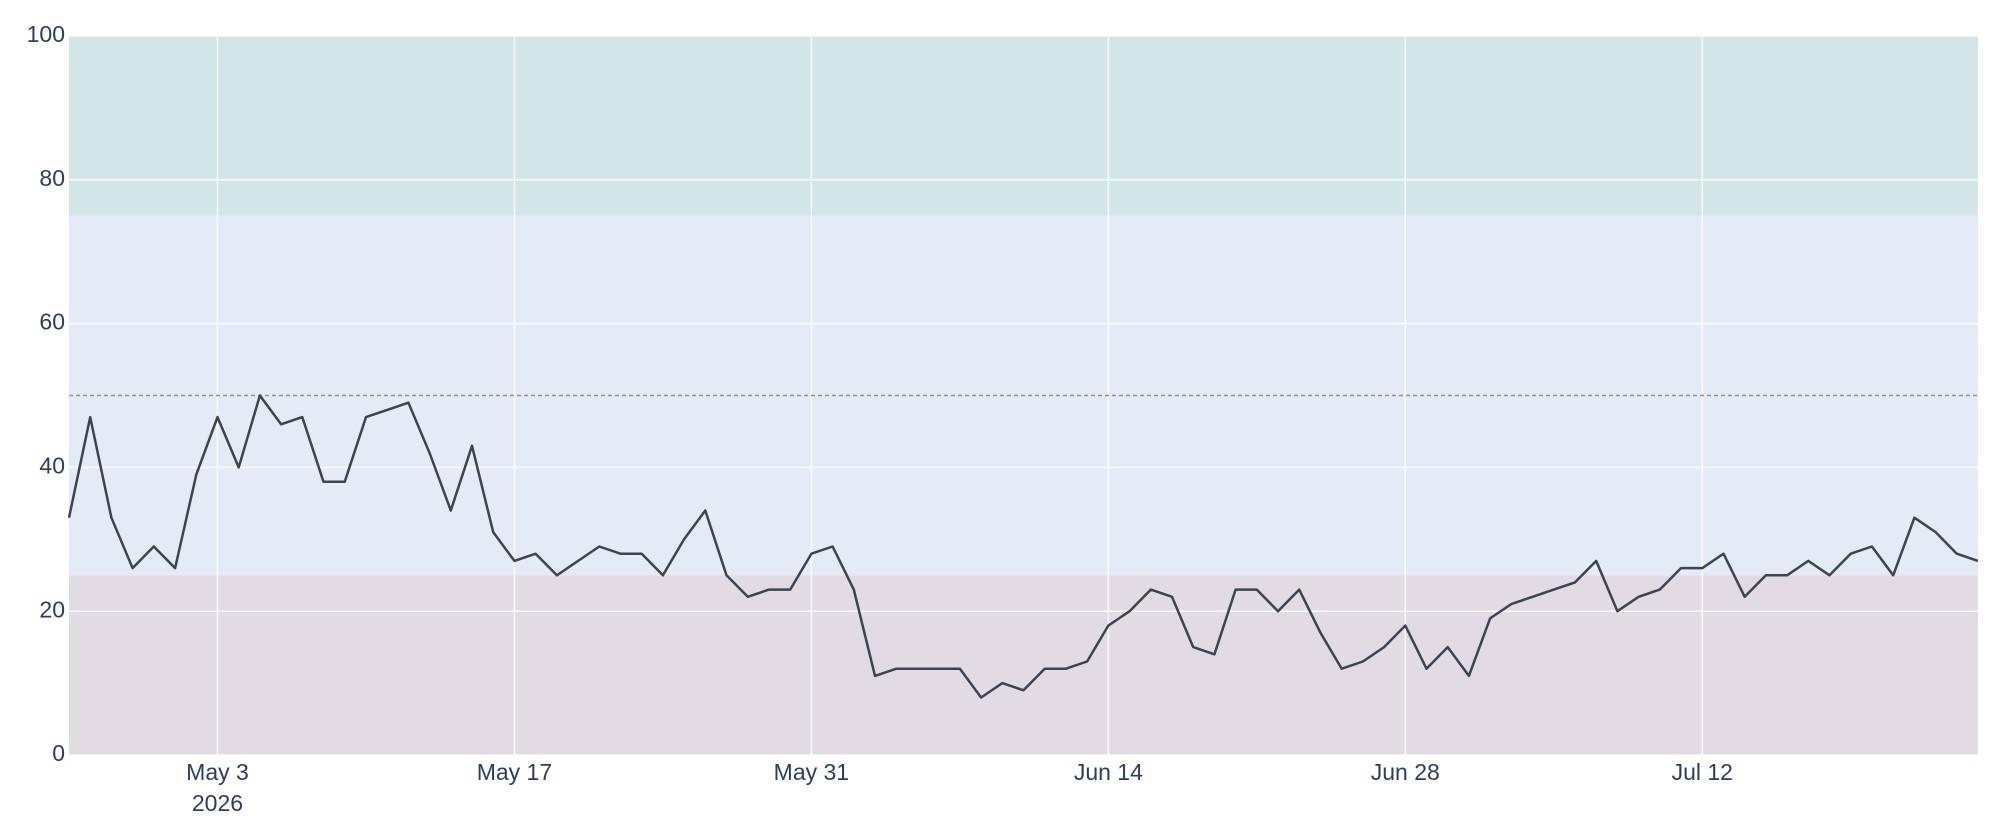 This screenshot has height=840, width=2000. What do you see at coordinates (1405, 772) in the screenshot?
I see `x-tick-label: Jun 28` at bounding box center [1405, 772].